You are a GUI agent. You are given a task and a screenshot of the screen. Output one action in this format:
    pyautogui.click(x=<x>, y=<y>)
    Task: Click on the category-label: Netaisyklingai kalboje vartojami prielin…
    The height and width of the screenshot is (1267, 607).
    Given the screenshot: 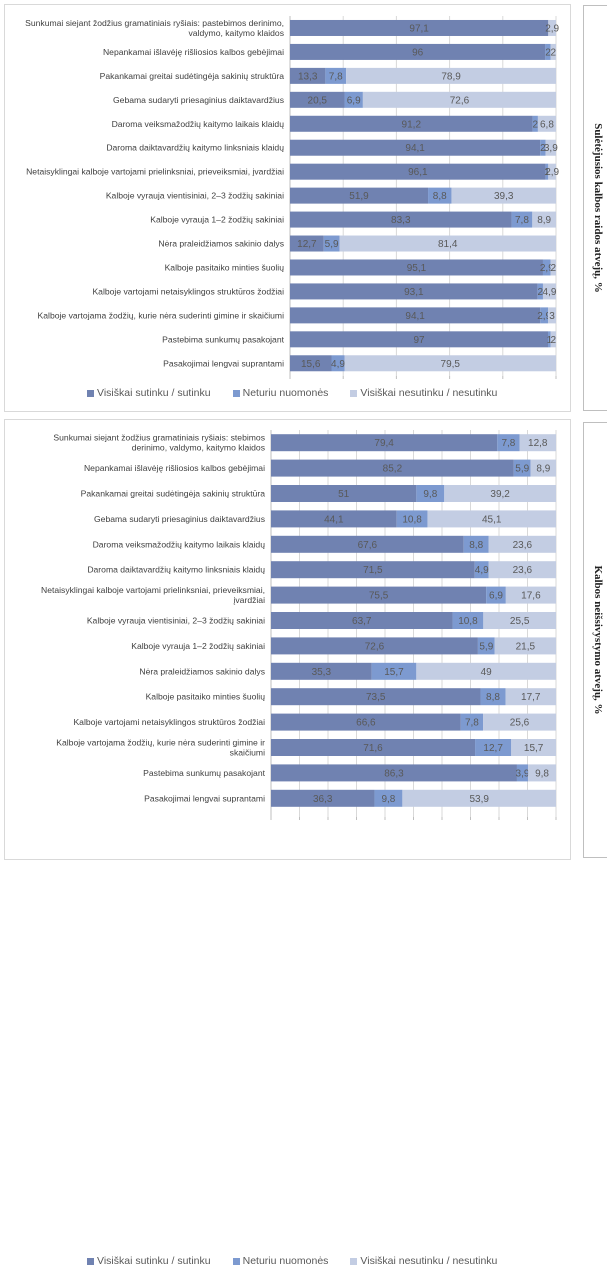 What is the action you would take?
    pyautogui.click(x=155, y=172)
    